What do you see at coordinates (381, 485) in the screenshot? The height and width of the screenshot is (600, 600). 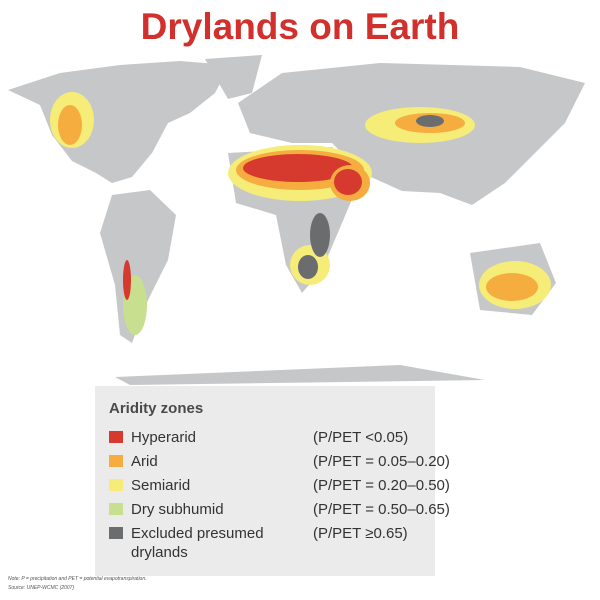 I see `legend-range: (P/PET = 0.20–0.50)` at bounding box center [381, 485].